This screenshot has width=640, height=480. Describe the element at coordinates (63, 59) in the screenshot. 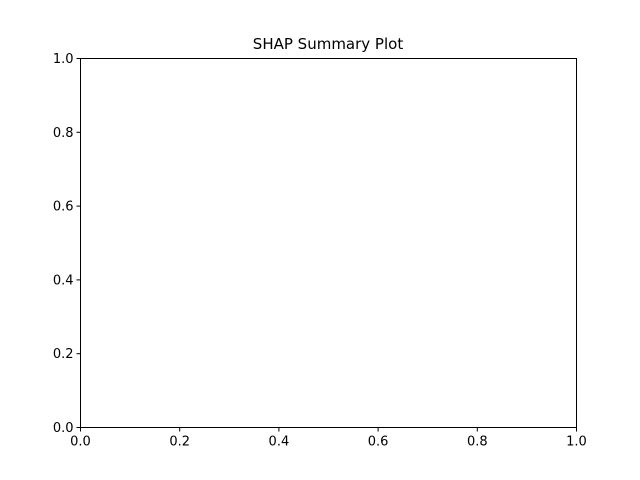

I see `y-tick-label: 1.0` at that location.